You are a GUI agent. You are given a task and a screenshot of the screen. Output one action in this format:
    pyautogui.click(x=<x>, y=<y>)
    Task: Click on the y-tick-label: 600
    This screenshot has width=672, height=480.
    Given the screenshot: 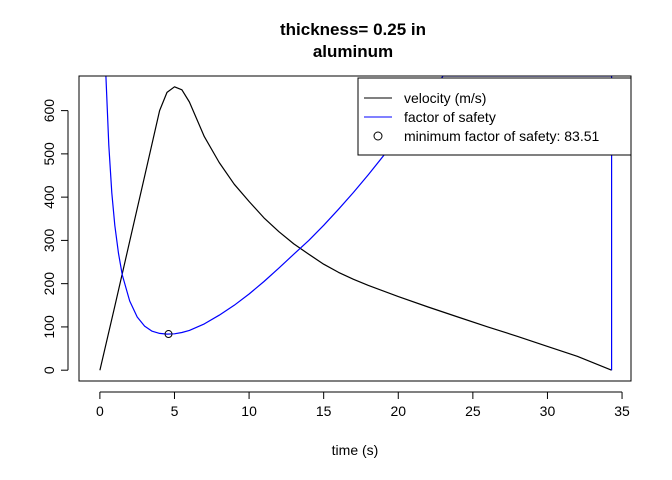 What is the action you would take?
    pyautogui.click(x=49, y=111)
    